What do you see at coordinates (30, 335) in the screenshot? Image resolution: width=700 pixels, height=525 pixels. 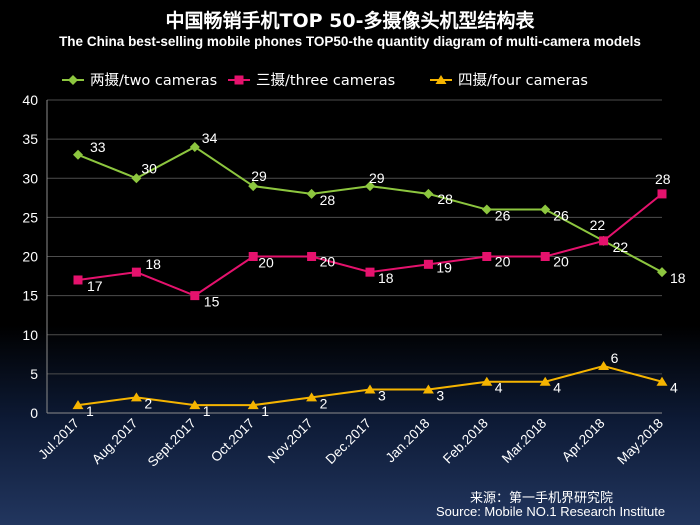 I see `y-tick-label: 10` at bounding box center [30, 335].